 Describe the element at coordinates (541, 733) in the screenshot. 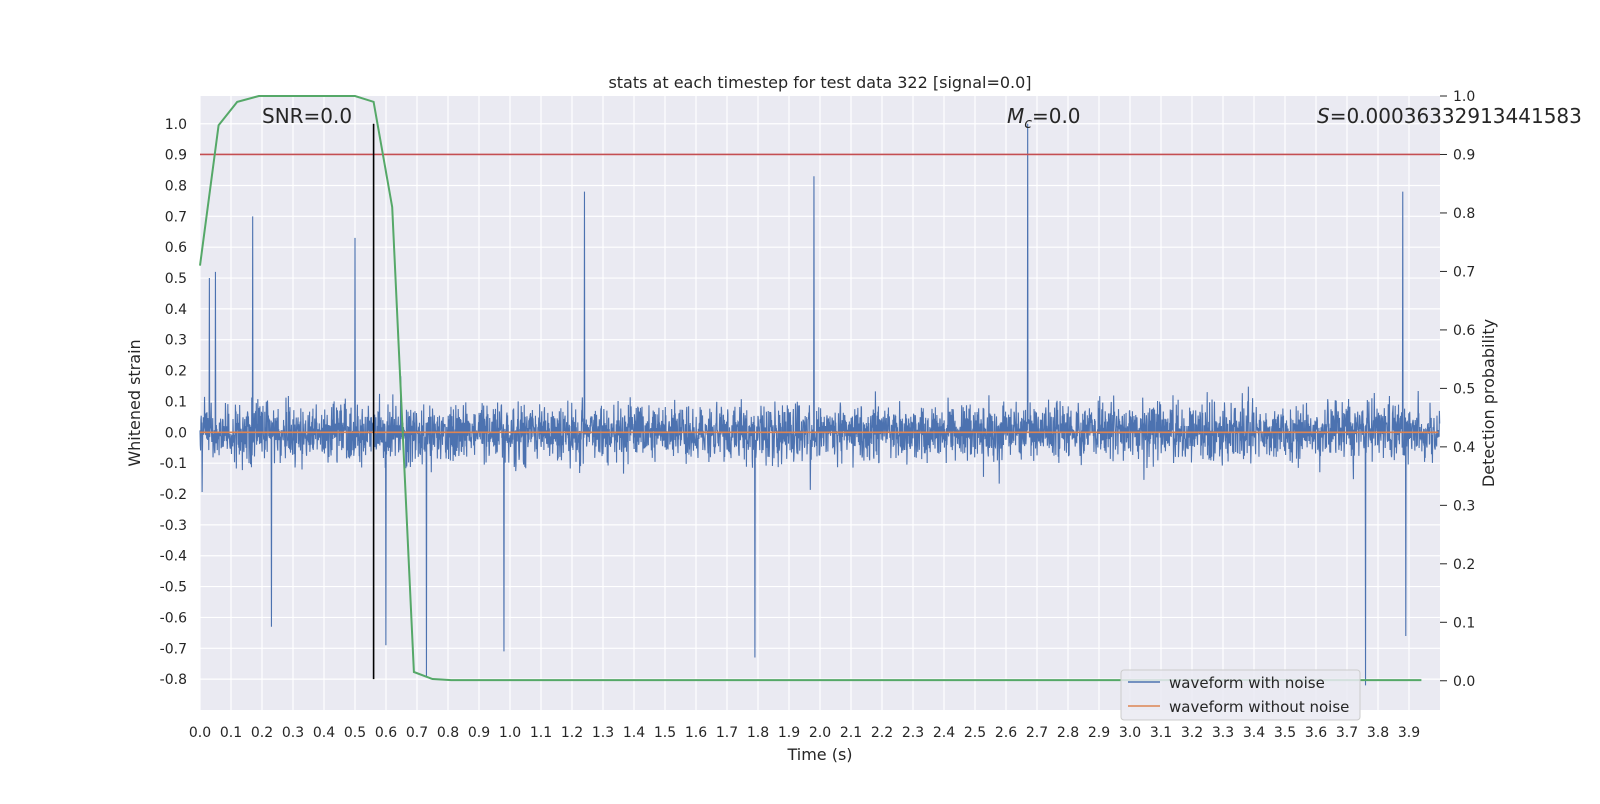

I see `x-tick-label: 1.1` at that location.